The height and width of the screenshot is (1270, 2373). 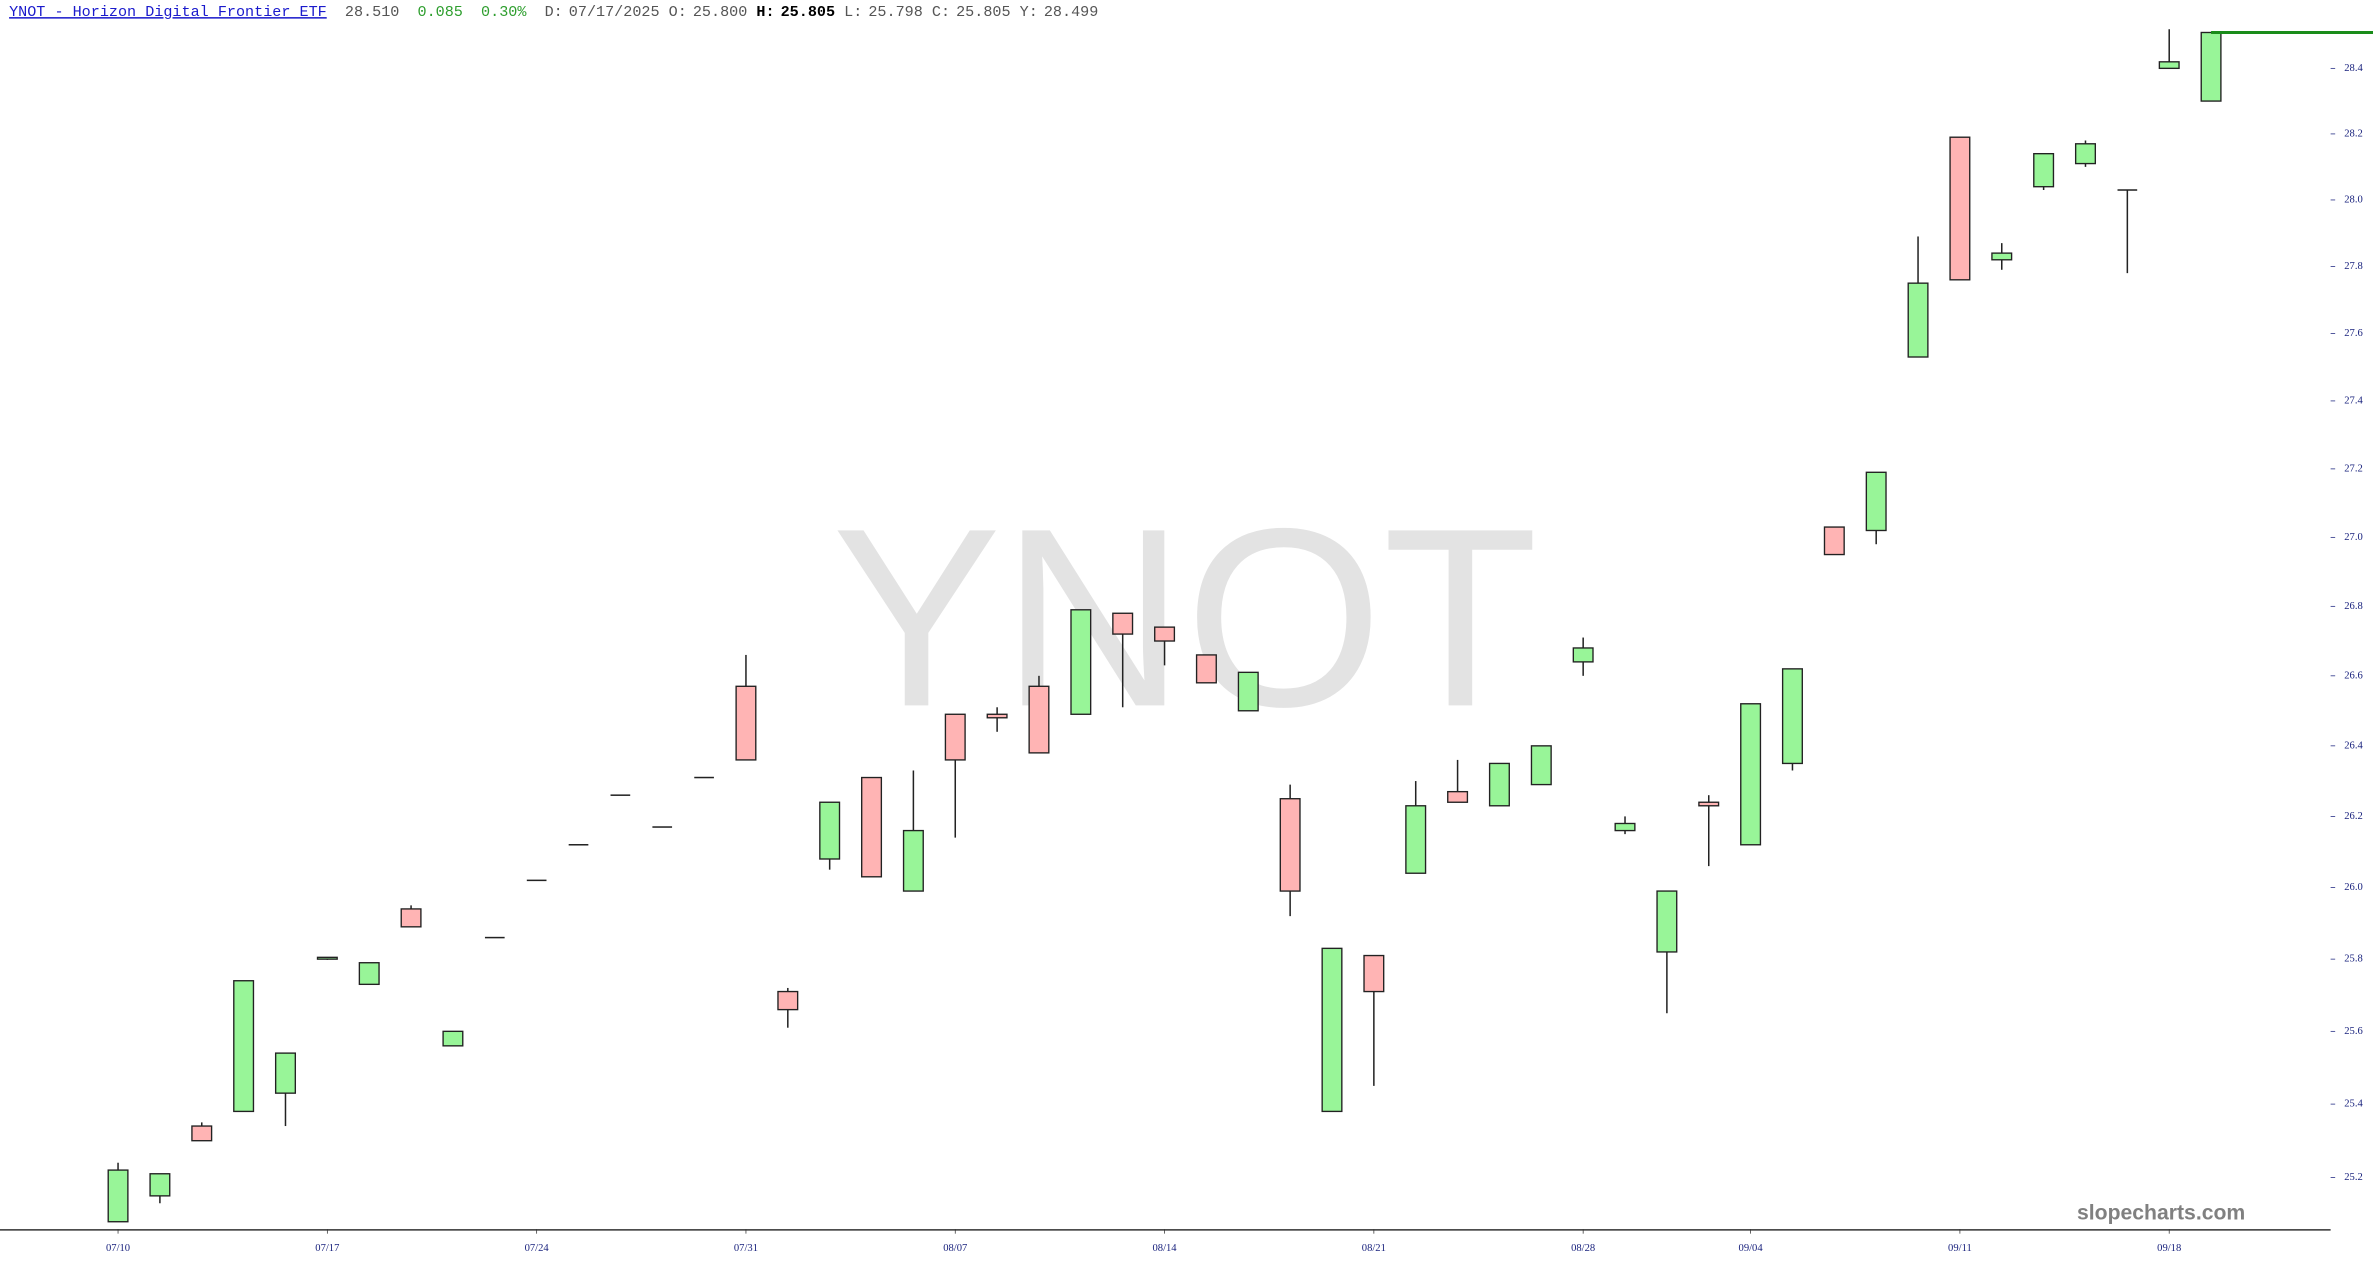 I want to click on y-tick-label: 27.0, so click(x=2353, y=537).